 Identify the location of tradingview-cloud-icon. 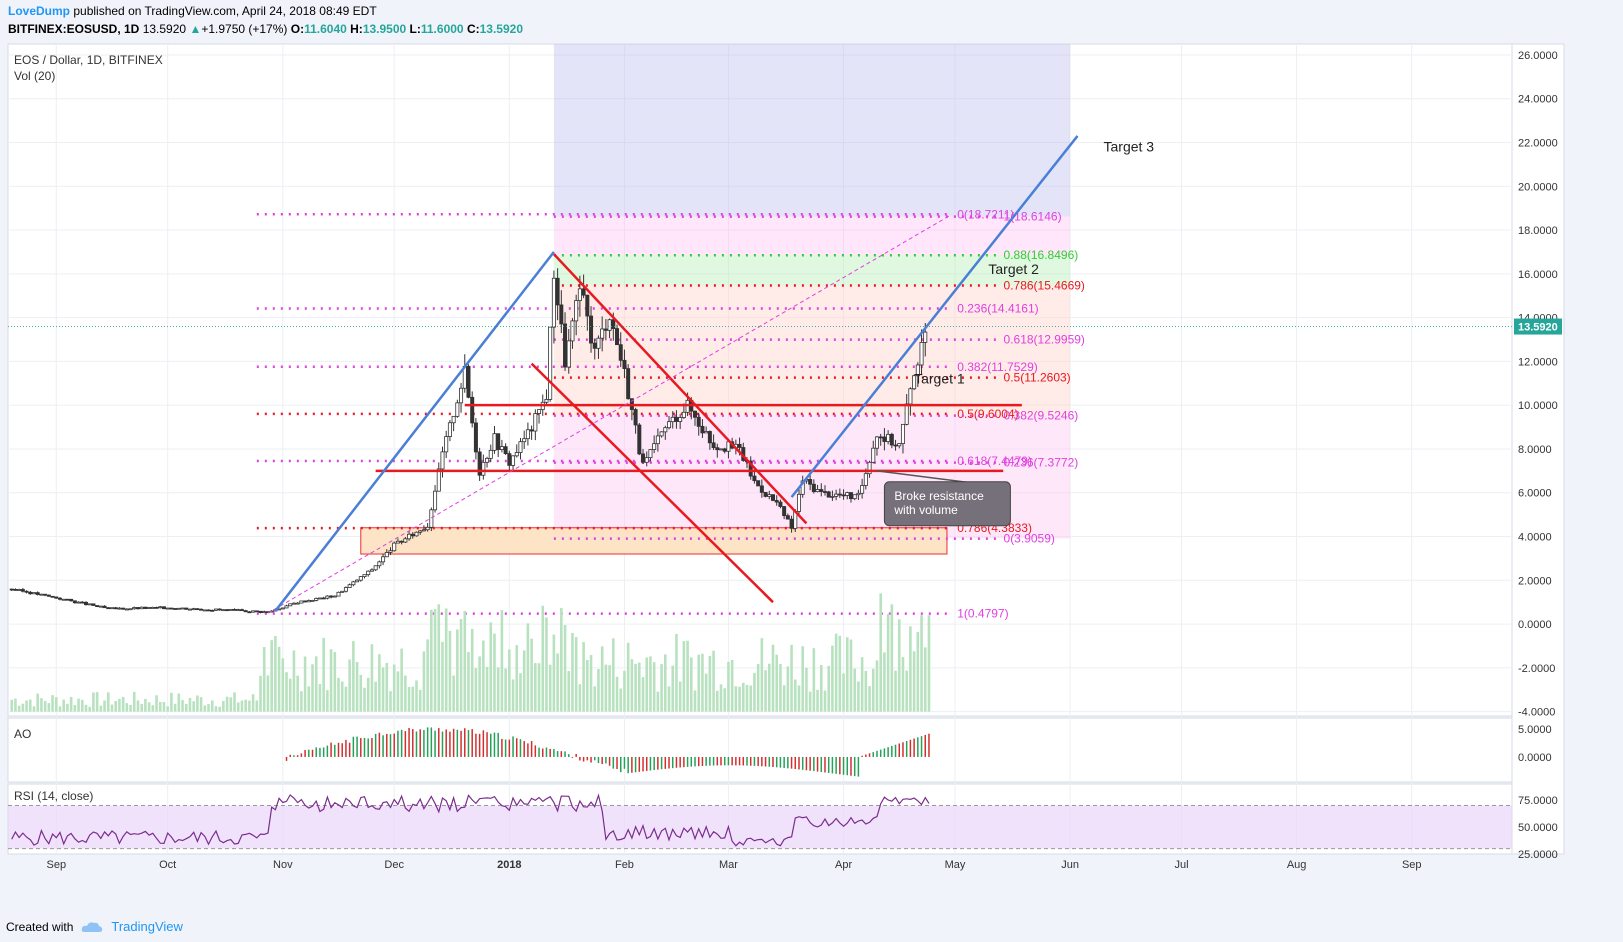
(92, 926).